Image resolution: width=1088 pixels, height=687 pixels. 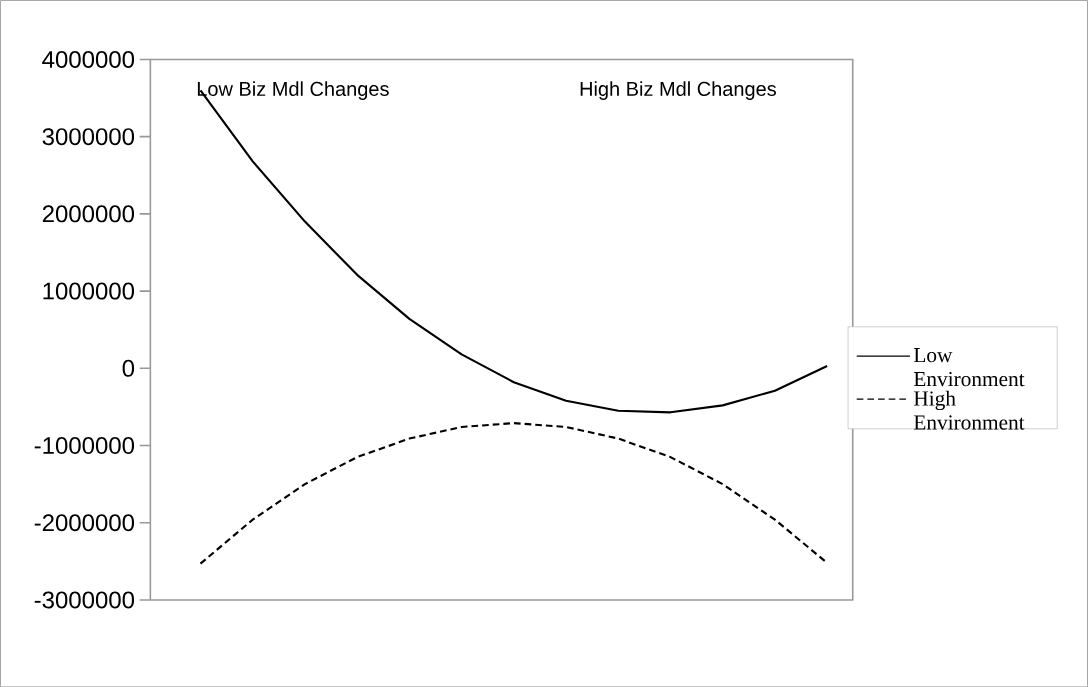 What do you see at coordinates (678, 90) in the screenshot?
I see `annotation: High Biz Mdl Changes` at bounding box center [678, 90].